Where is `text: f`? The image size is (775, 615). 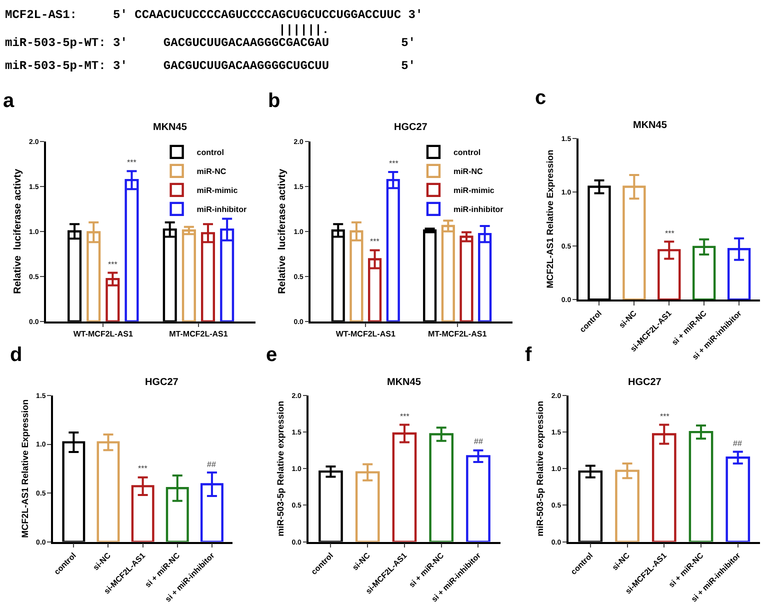
text: f is located at coordinates (528, 355).